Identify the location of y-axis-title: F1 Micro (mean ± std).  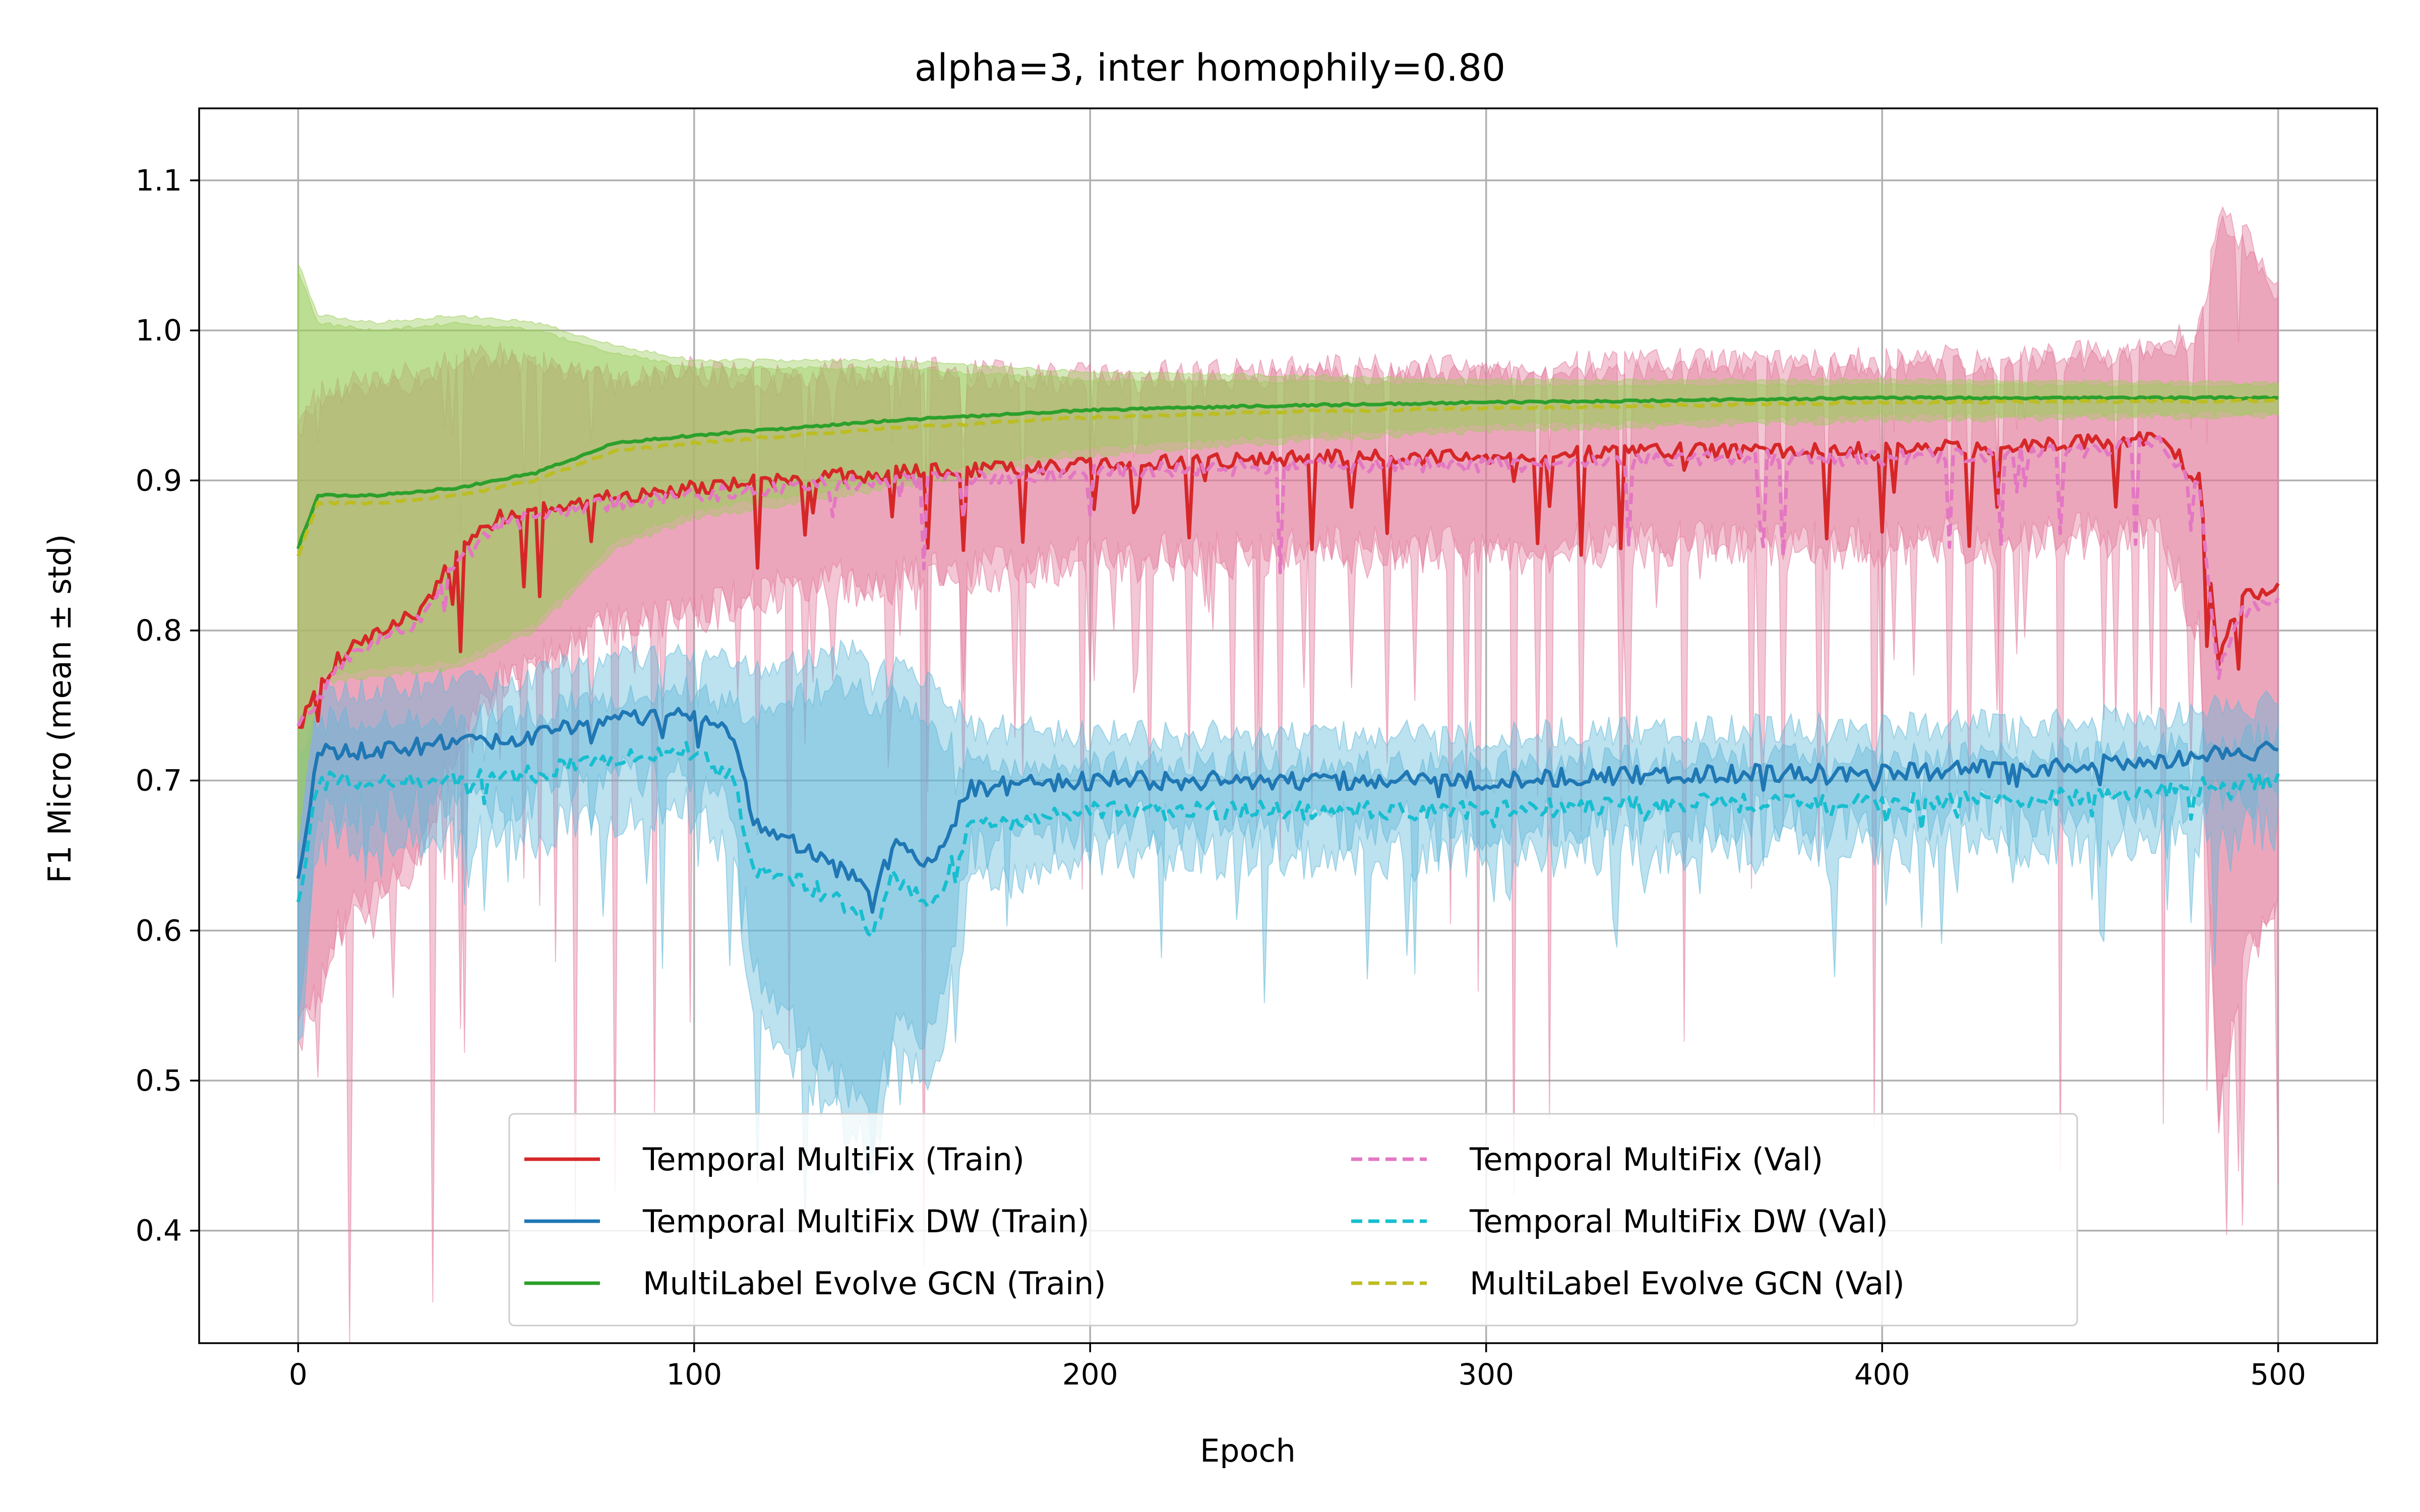
(59, 709).